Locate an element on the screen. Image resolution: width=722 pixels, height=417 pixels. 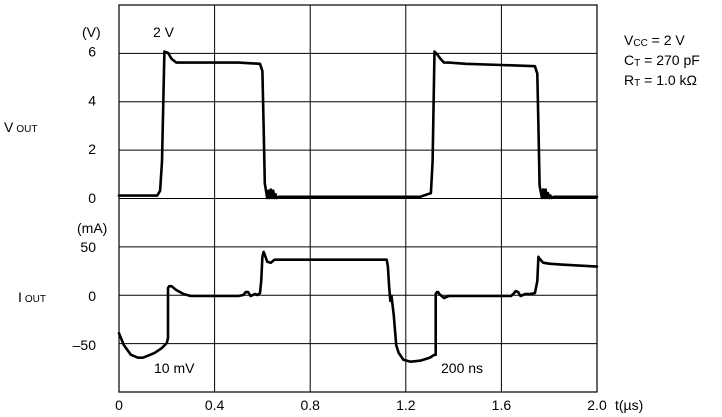
iout-tick-label: 0 is located at coordinates (92, 296).